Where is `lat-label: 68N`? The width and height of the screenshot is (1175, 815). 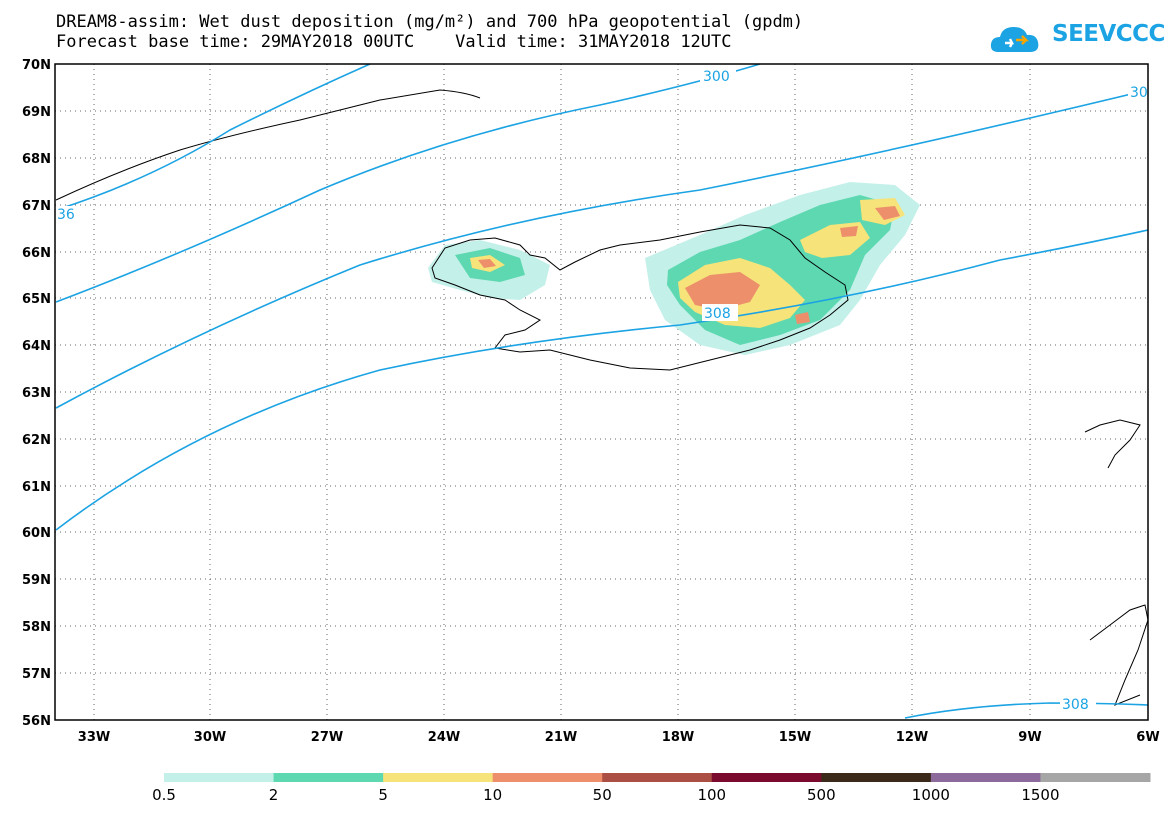
lat-label: 68N is located at coordinates (36, 159).